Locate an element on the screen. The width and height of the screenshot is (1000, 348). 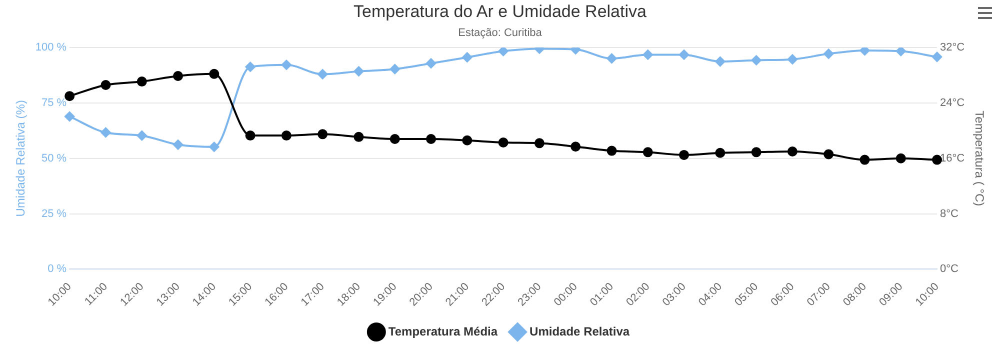
chart-subtitle: Estação: Curitiba is located at coordinates (500, 33).